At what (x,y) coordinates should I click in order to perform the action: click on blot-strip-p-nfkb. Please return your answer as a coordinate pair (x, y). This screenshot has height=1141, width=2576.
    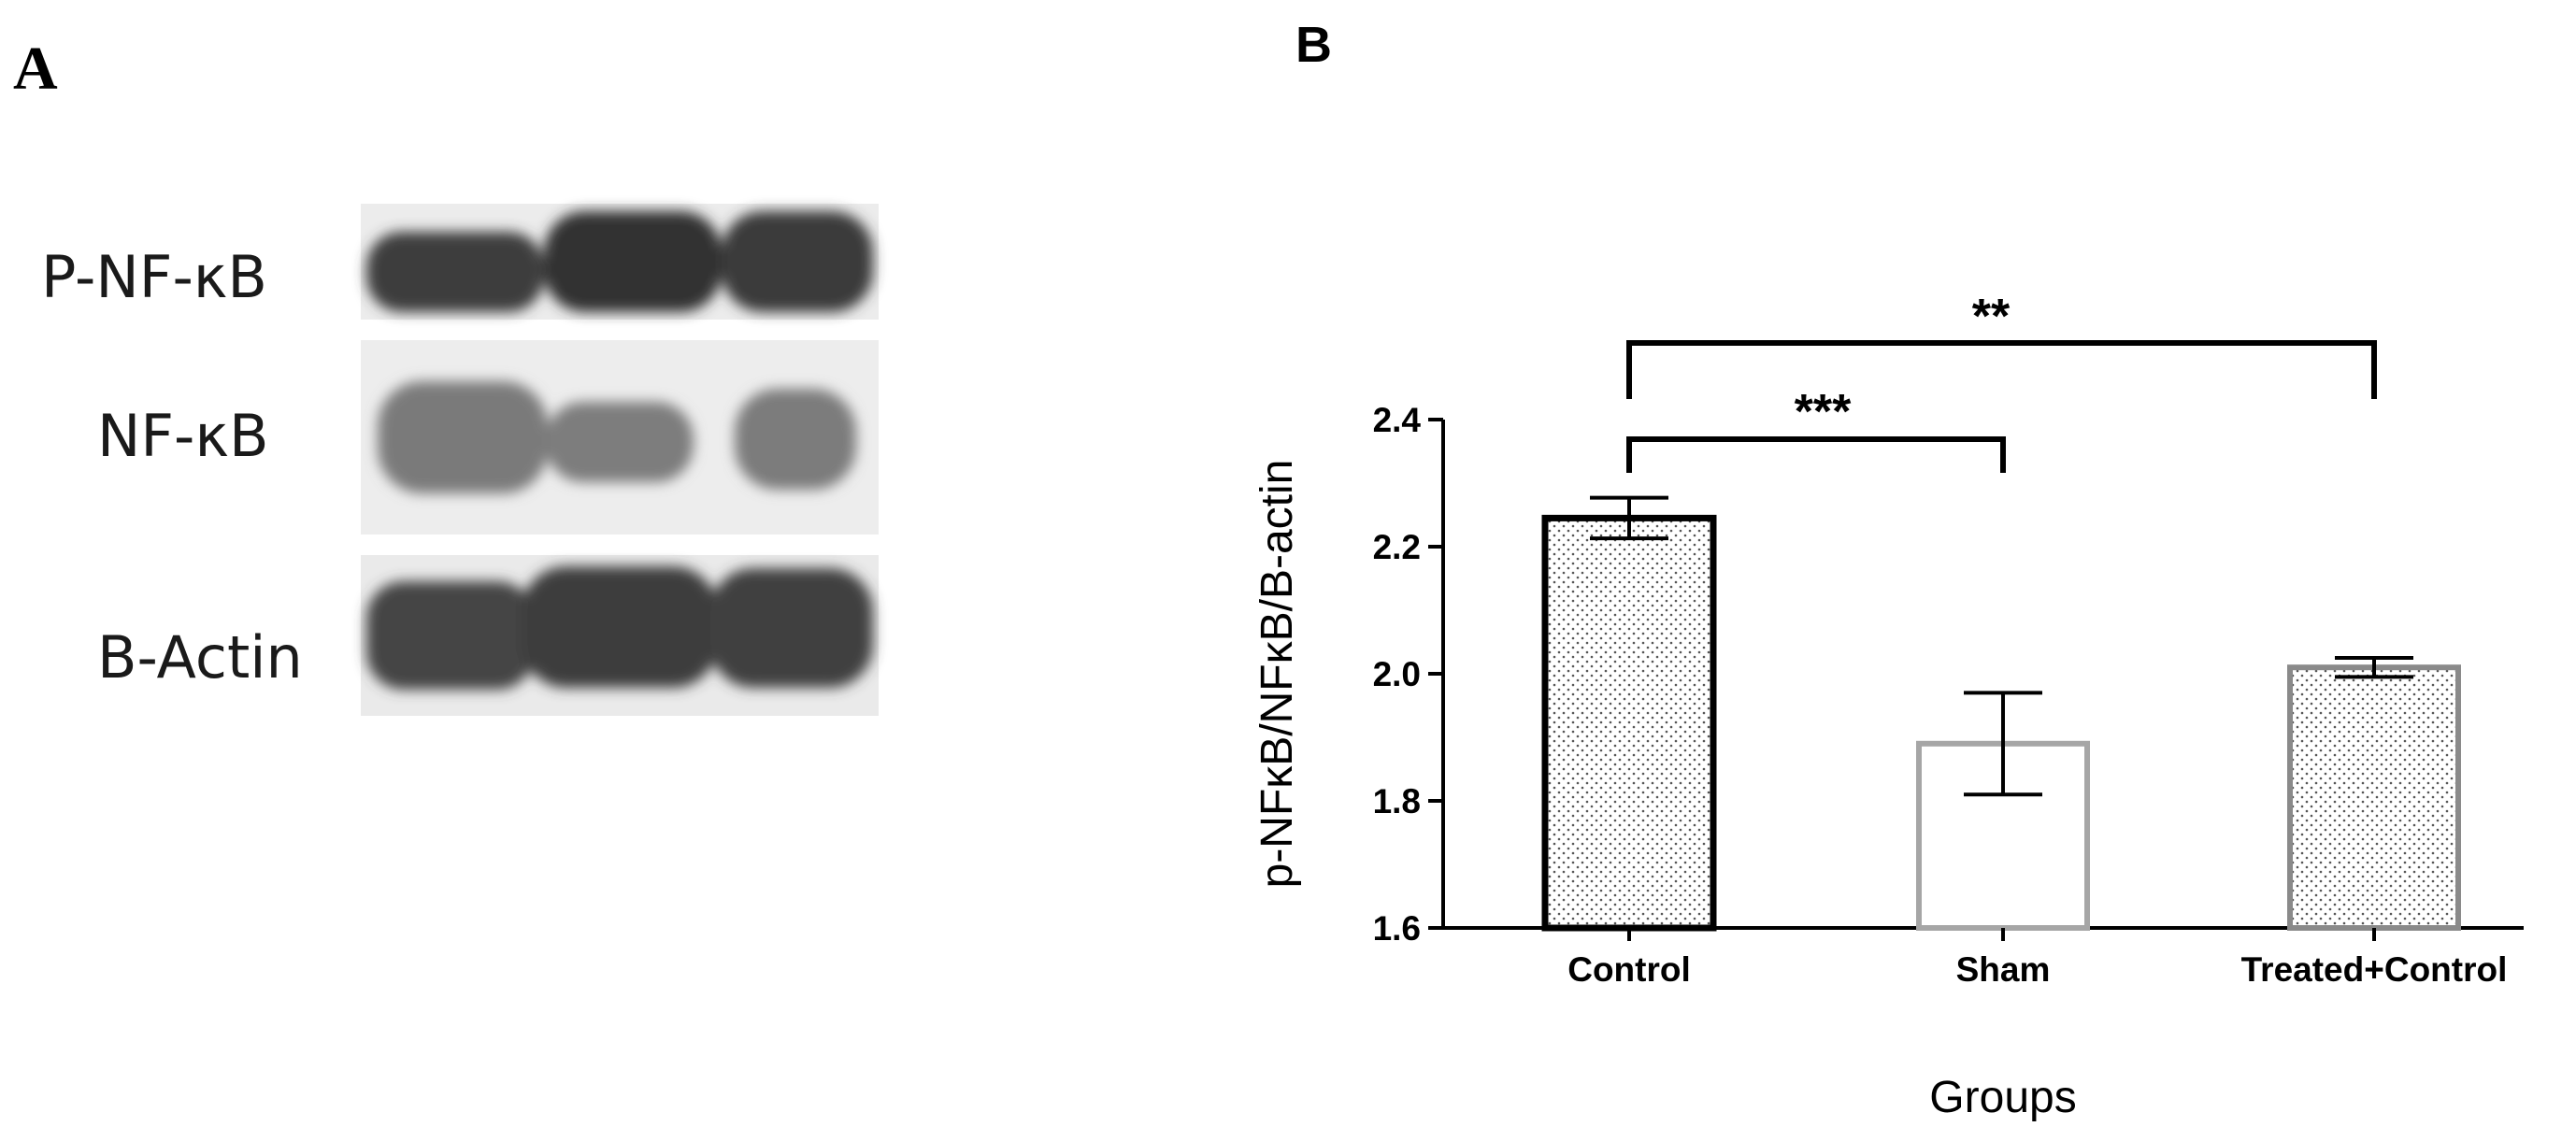
    Looking at the image, I should click on (620, 262).